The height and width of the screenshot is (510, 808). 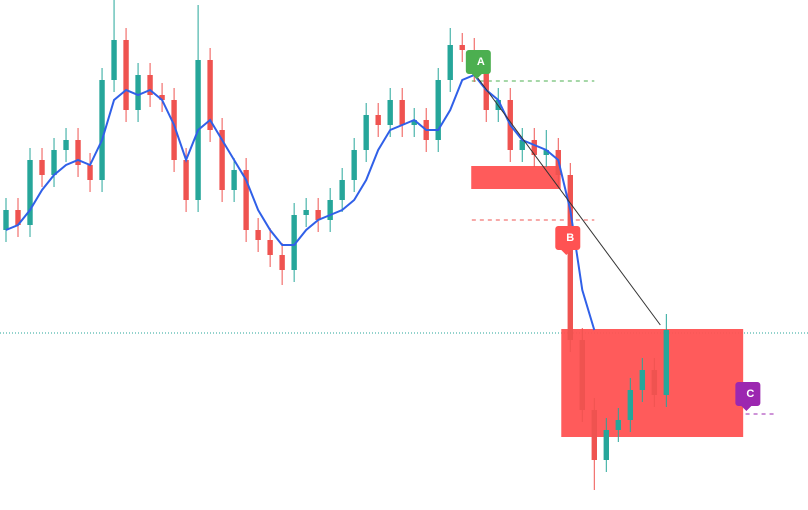 I want to click on marker-label: A, so click(x=481, y=62).